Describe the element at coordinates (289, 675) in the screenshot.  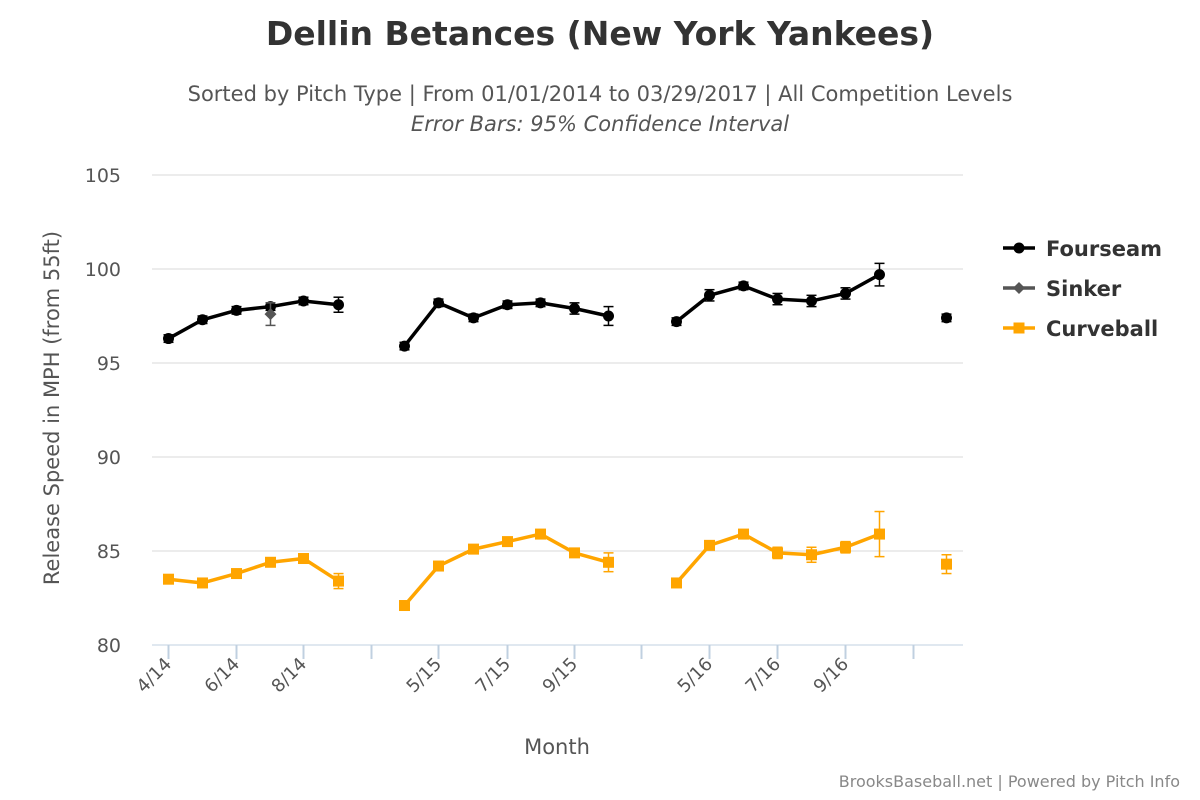
I see `x-tick-label: 8/14` at that location.